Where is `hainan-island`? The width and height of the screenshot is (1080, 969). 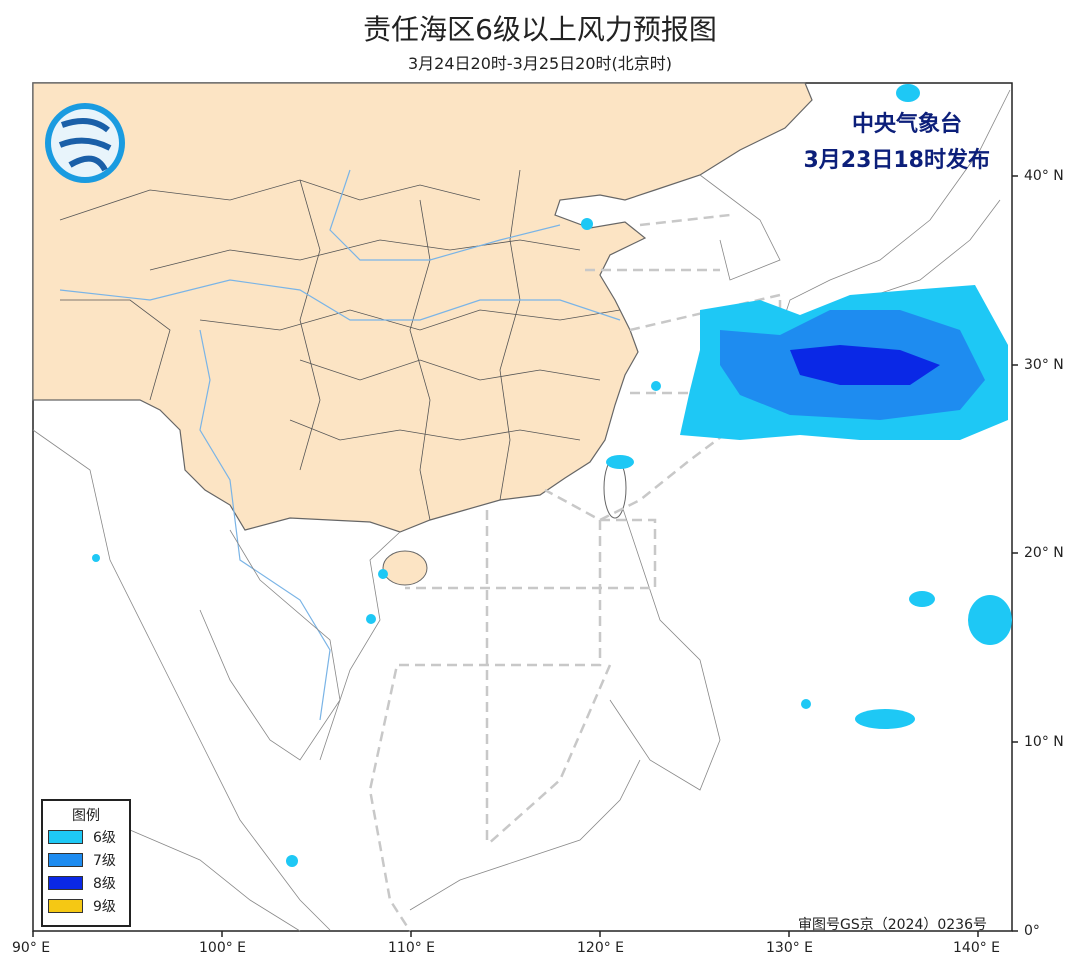 hainan-island is located at coordinates (405, 568).